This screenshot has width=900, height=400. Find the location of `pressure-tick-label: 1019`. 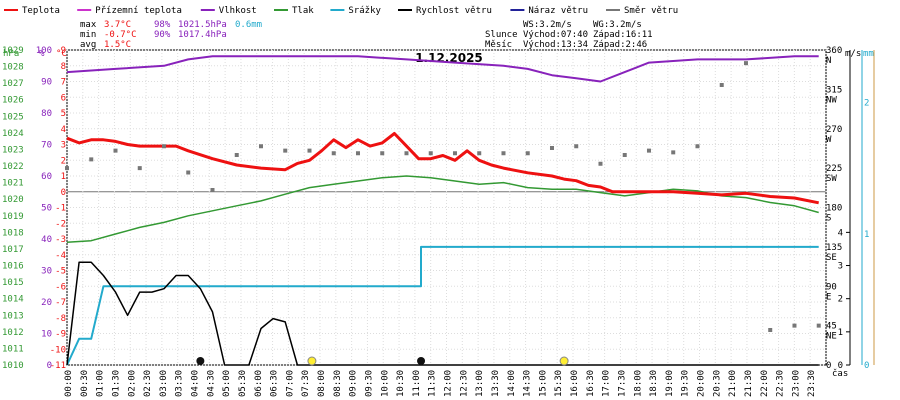

pressure-tick-label: 1019 is located at coordinates (13, 217).